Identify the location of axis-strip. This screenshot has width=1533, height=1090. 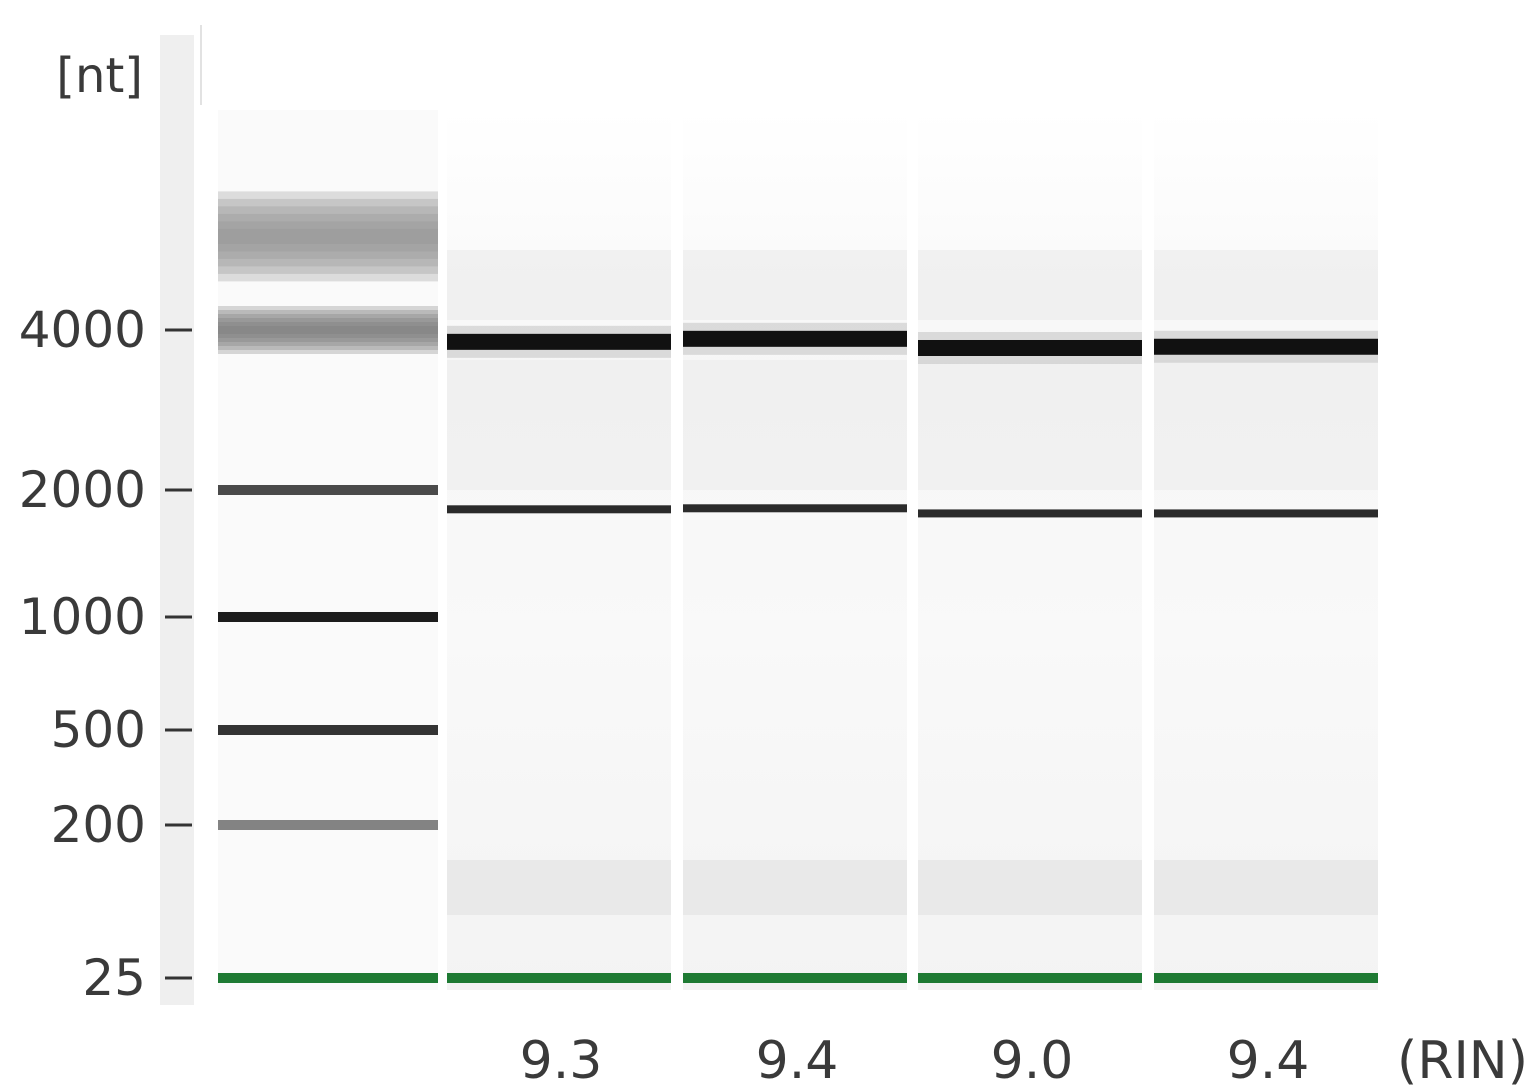
(177, 520).